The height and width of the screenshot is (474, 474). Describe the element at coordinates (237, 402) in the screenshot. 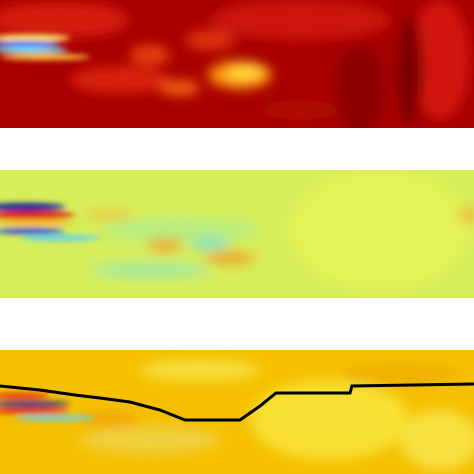

I see `boundary-line` at that location.